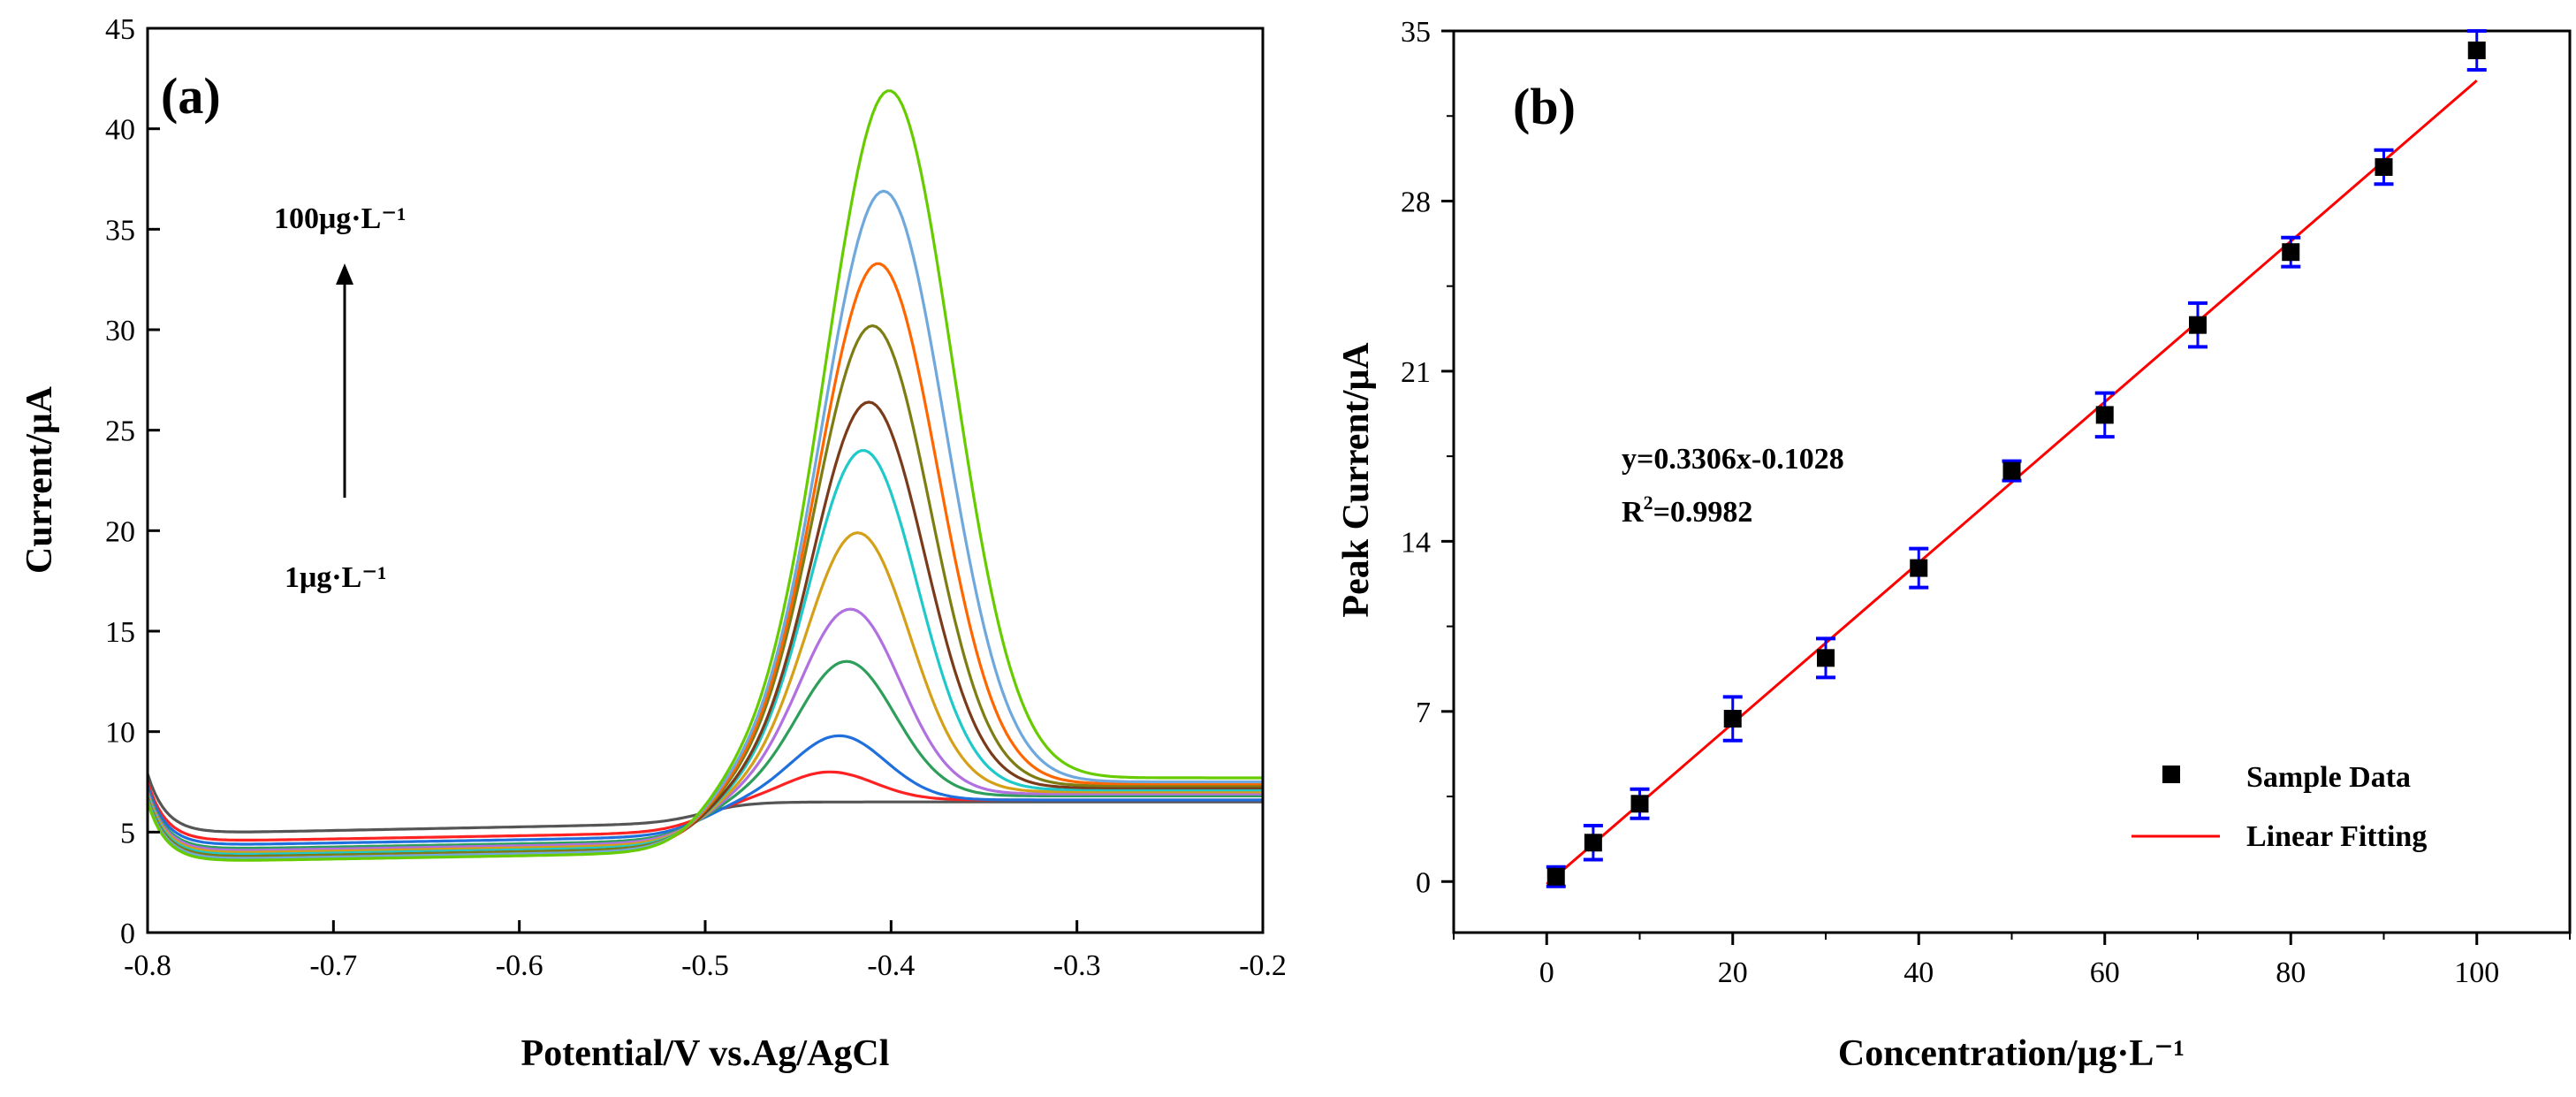  What do you see at coordinates (39, 479) in the screenshot?
I see `chart-a-y-axis-title: Current/μA` at bounding box center [39, 479].